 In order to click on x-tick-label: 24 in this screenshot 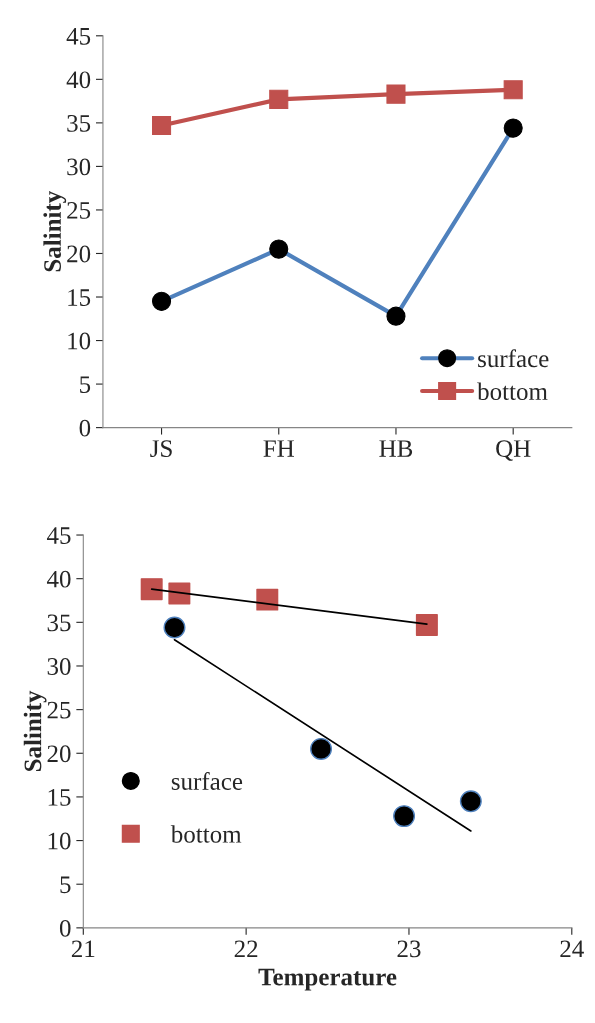, I will do `click(572, 949)`.